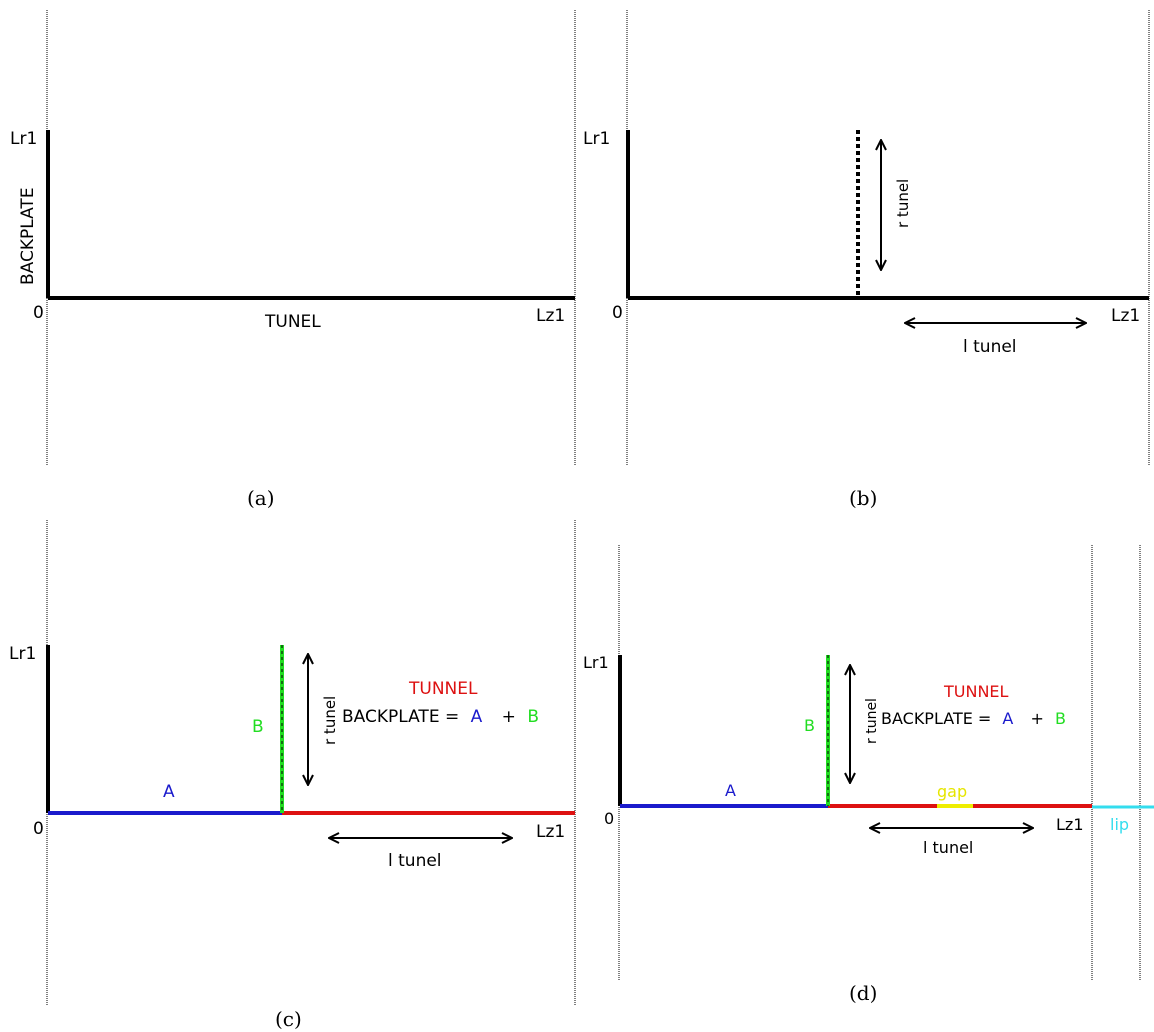  What do you see at coordinates (288, 1019) in the screenshot?
I see `panel-caption: (c)` at bounding box center [288, 1019].